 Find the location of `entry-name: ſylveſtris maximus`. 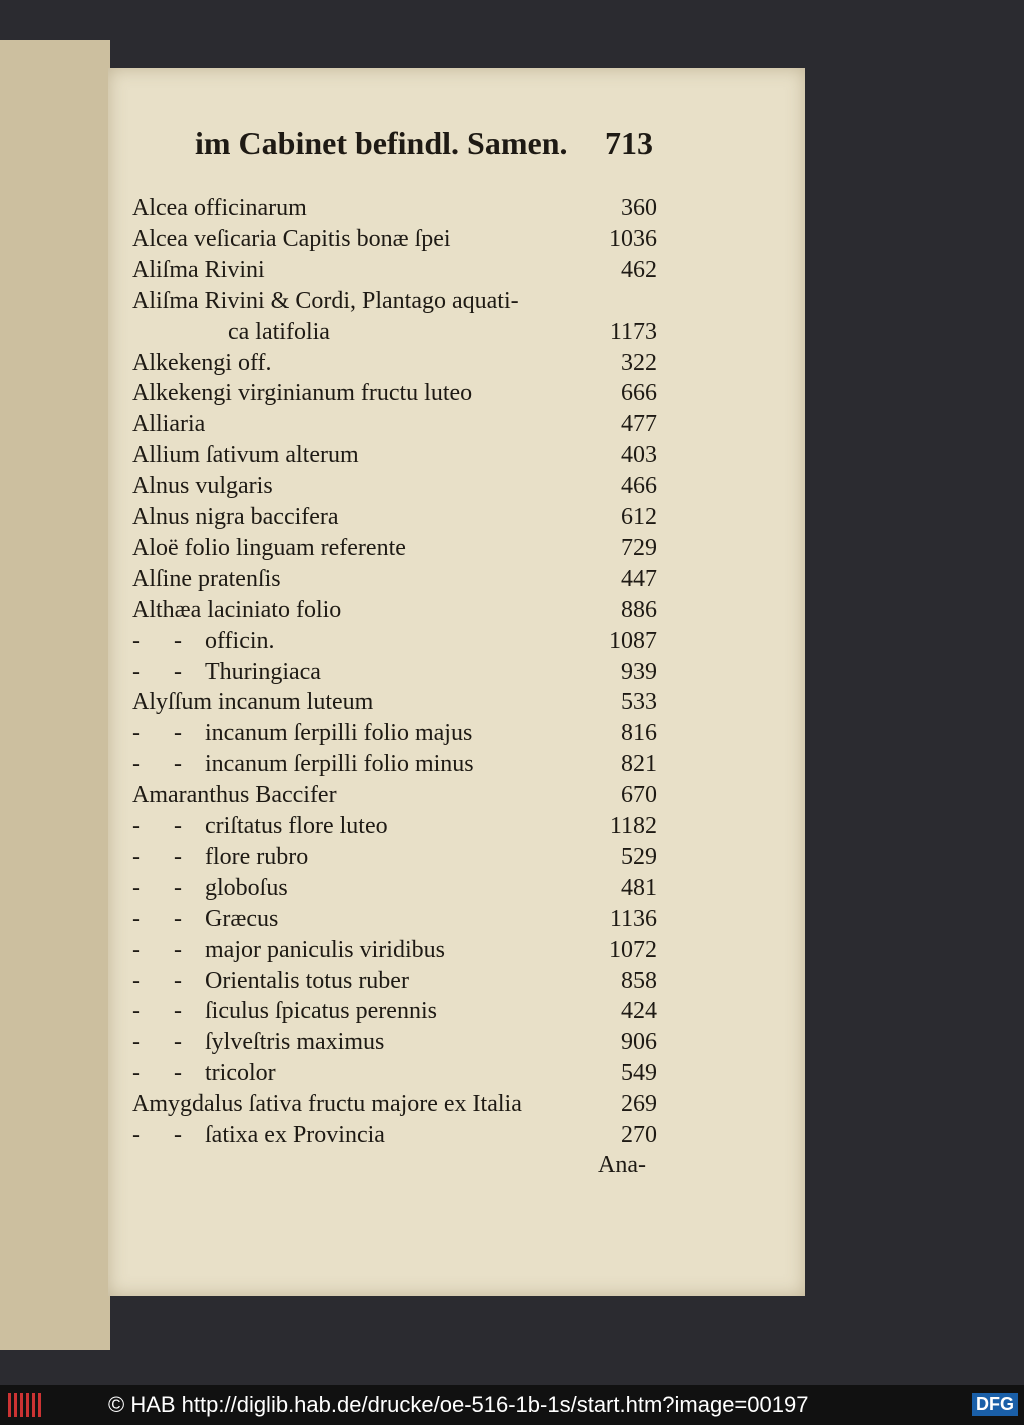

entry-name: ſylveſtris maximus is located at coordinates (295, 1042).